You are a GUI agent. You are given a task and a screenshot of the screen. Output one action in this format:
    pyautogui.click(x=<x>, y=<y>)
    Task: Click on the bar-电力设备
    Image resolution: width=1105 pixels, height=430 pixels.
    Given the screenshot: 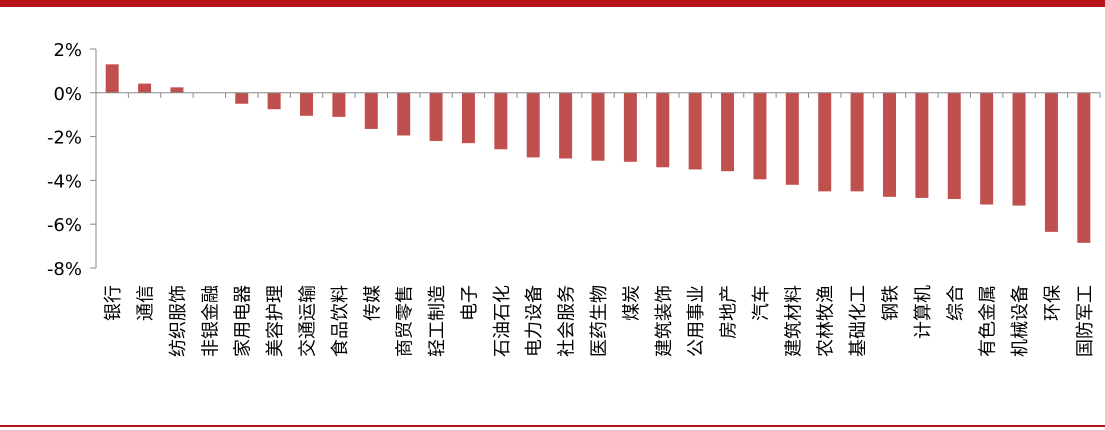 What is the action you would take?
    pyautogui.click(x=533, y=125)
    